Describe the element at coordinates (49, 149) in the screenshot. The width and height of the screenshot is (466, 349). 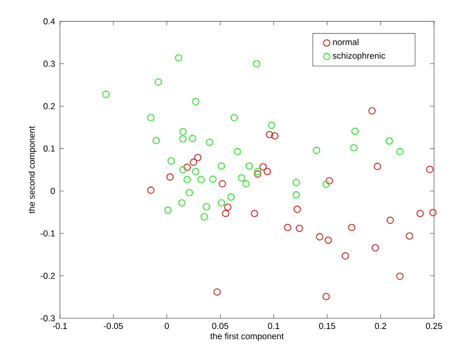
I see `y-tick-label: 0.1` at that location.